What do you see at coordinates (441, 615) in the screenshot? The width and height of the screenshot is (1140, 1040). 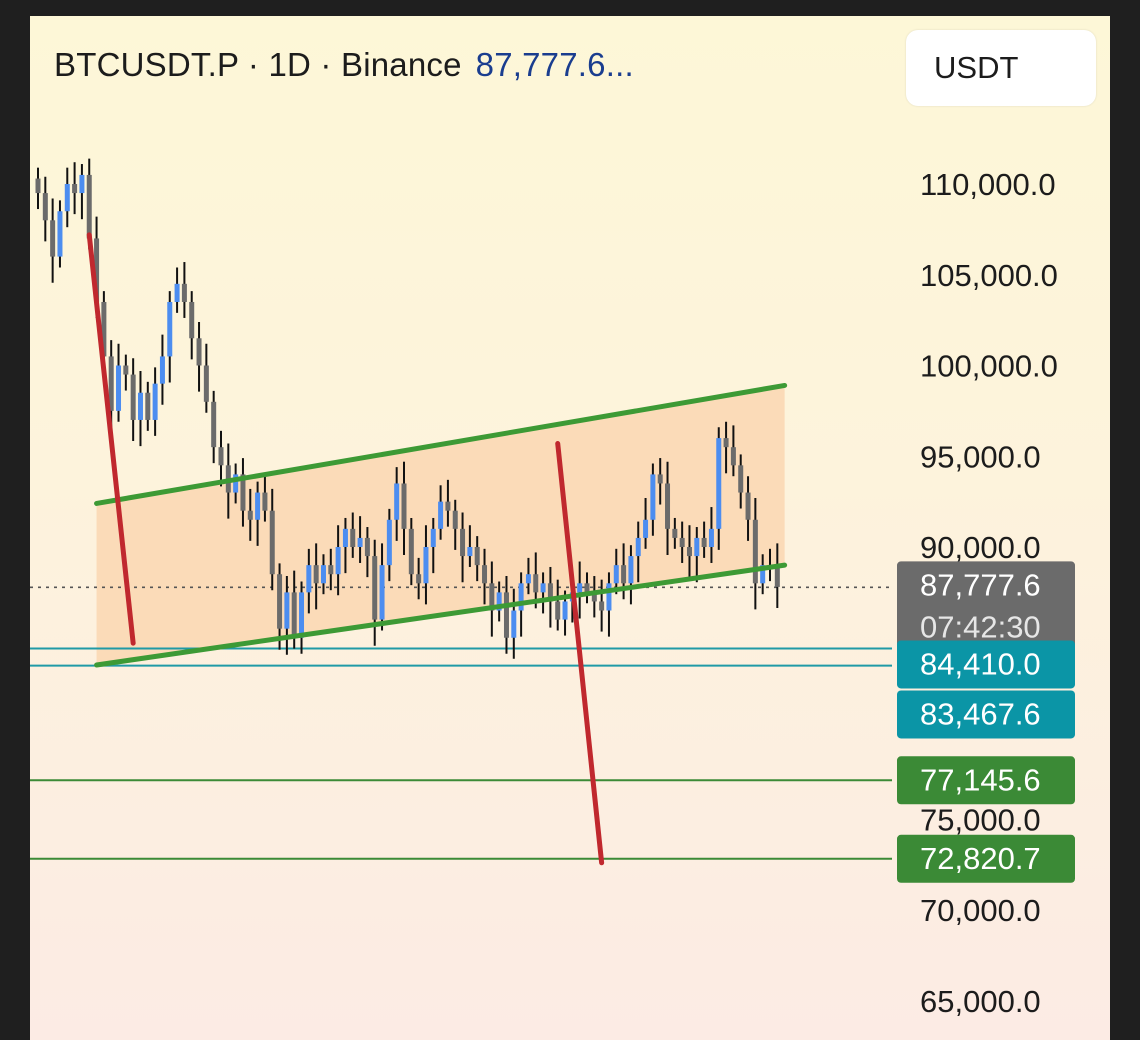 I see `line-channel-lower` at bounding box center [441, 615].